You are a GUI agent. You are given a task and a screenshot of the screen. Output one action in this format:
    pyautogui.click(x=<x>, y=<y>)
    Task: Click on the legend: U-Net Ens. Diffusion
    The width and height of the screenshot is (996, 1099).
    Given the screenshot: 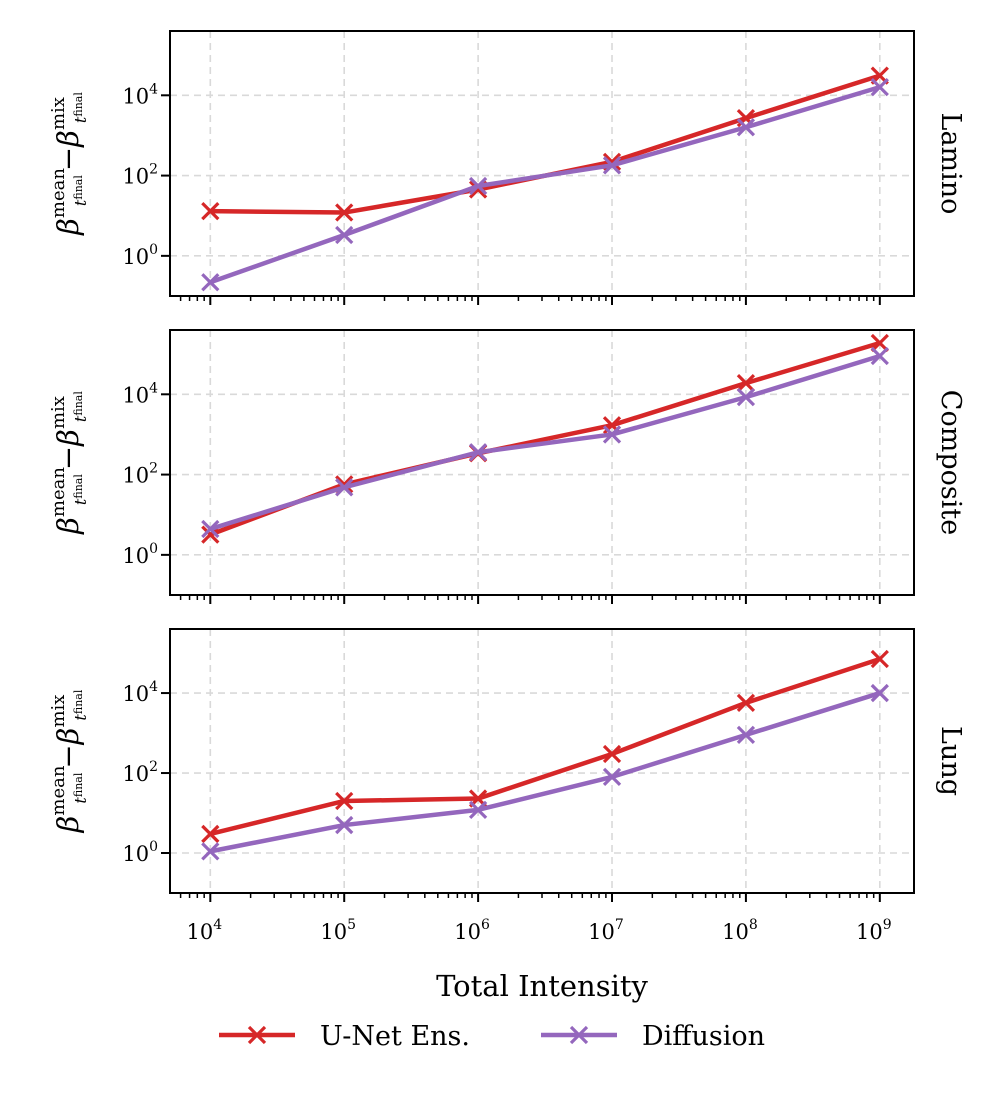 What is the action you would take?
    pyautogui.click(x=492, y=1036)
    